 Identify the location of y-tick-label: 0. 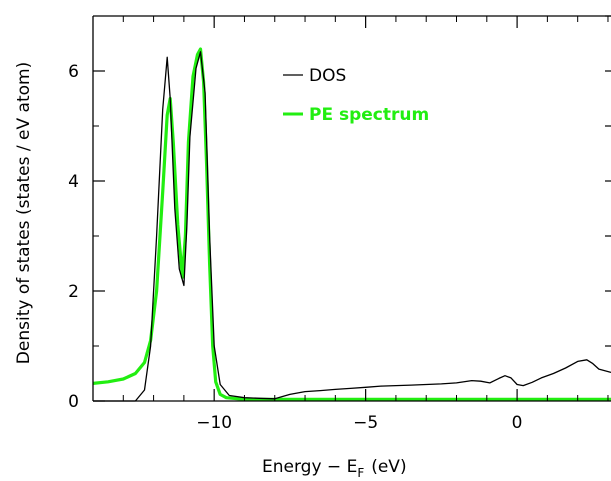
(73, 402).